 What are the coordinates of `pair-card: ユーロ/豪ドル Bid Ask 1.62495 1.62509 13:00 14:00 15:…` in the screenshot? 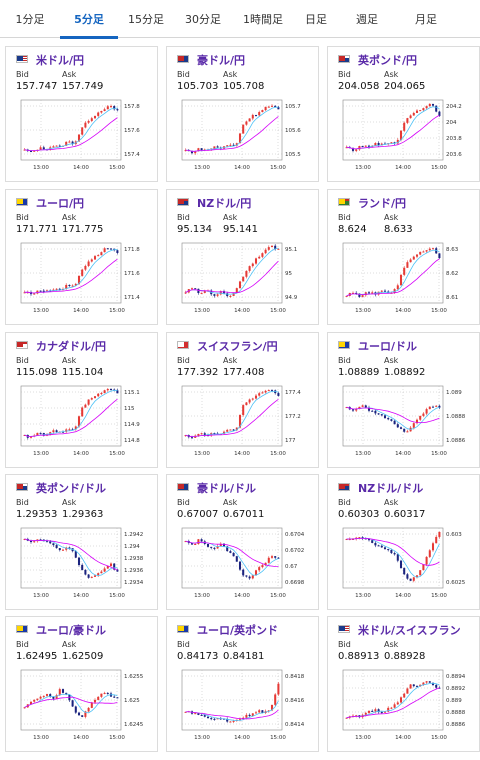 It's located at (81, 684).